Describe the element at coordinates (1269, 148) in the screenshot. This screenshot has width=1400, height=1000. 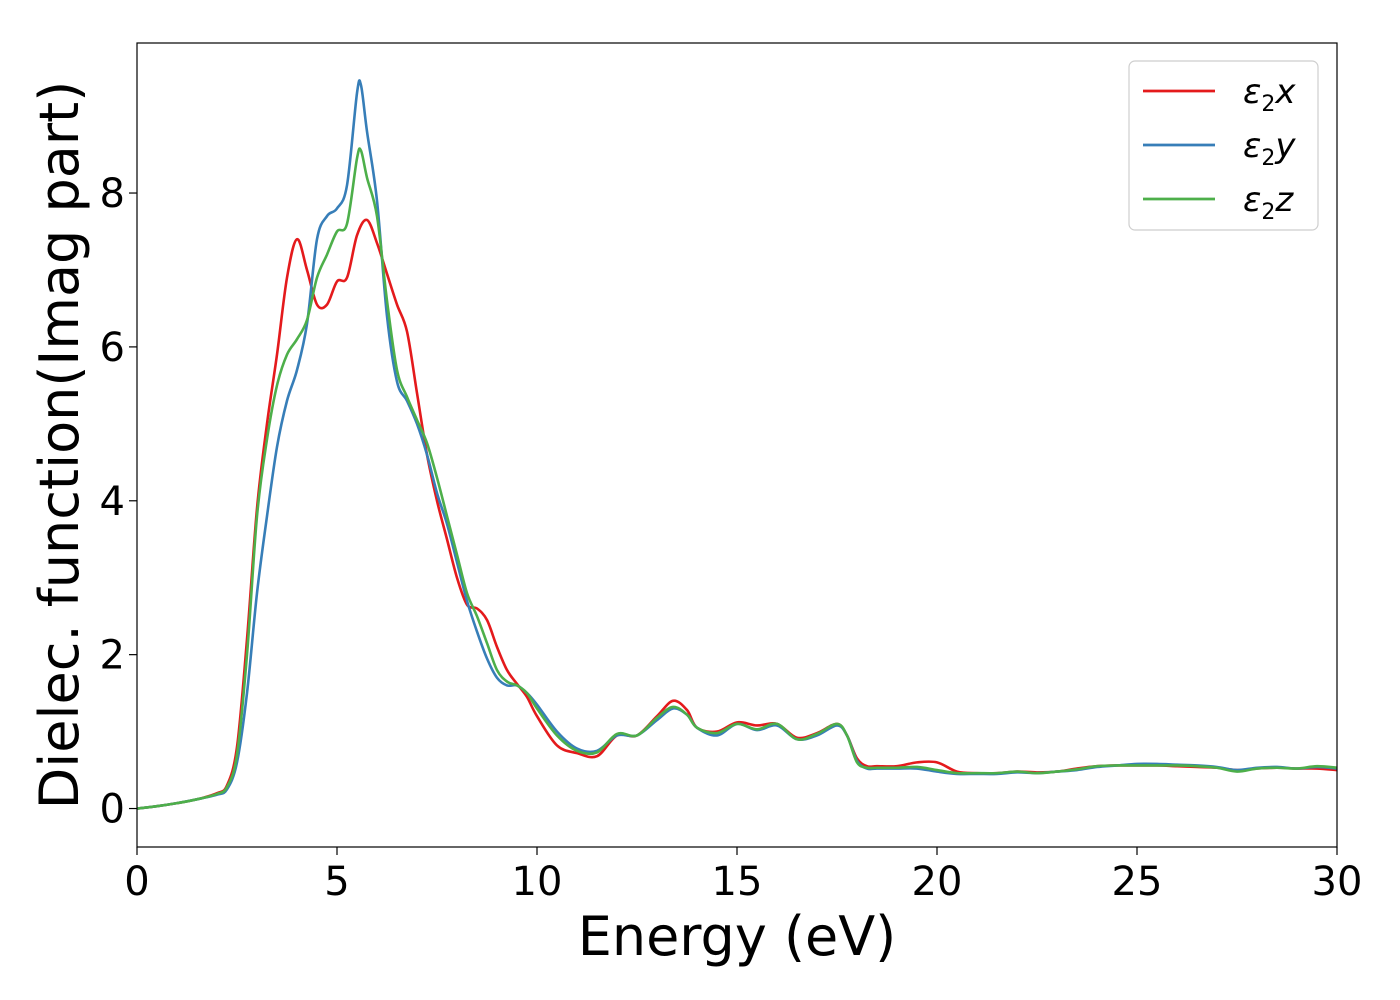
I see `legend-entry-y: ε2y` at that location.